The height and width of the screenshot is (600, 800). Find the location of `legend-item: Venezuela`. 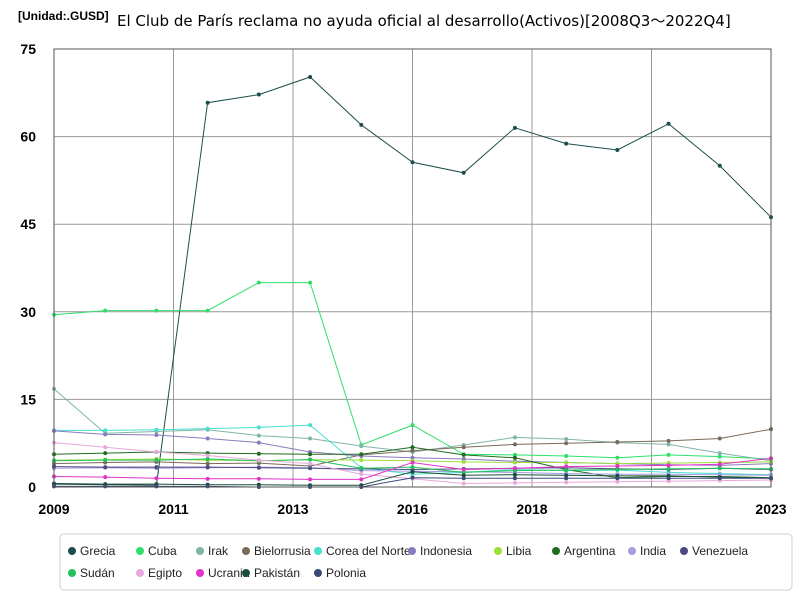

legend-item: Venezuela is located at coordinates (720, 551).